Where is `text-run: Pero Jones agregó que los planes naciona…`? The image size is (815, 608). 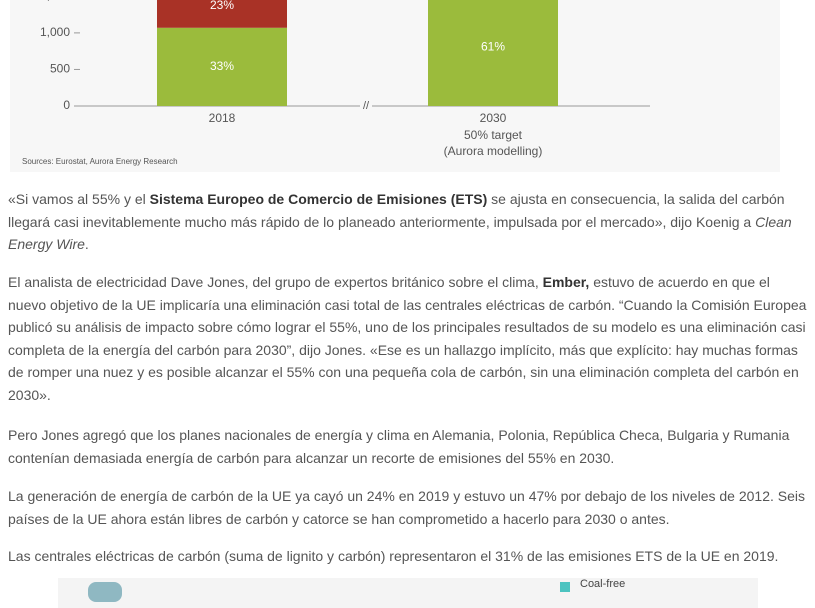
text-run: Pero Jones agregó que los planes naciona… is located at coordinates (399, 446).